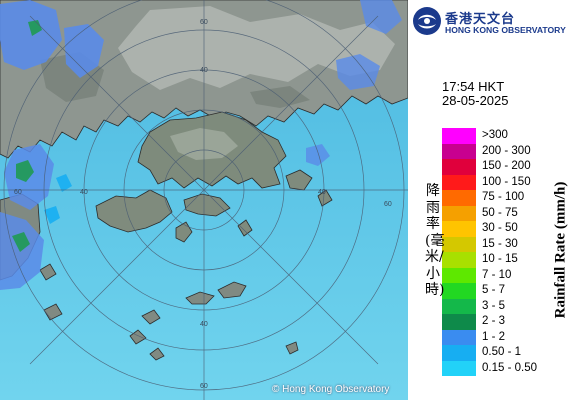 The height and width of the screenshot is (400, 577). I want to click on copyright-notice: © Hong Kong Observatory, so click(331, 389).